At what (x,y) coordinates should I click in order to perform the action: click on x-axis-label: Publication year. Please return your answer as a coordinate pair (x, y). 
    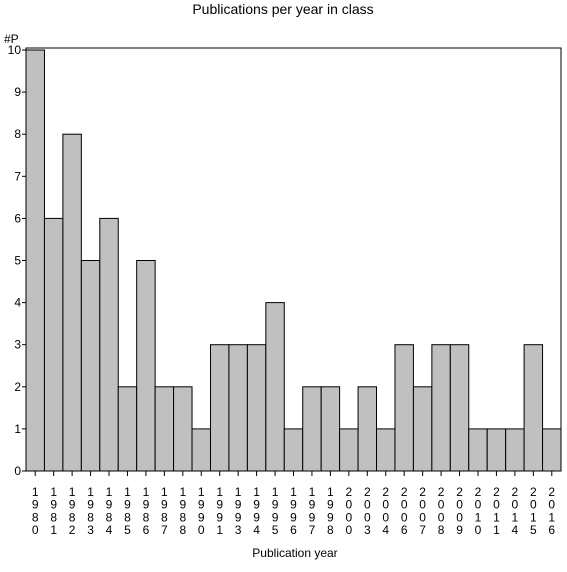
    Looking at the image, I should click on (294, 553).